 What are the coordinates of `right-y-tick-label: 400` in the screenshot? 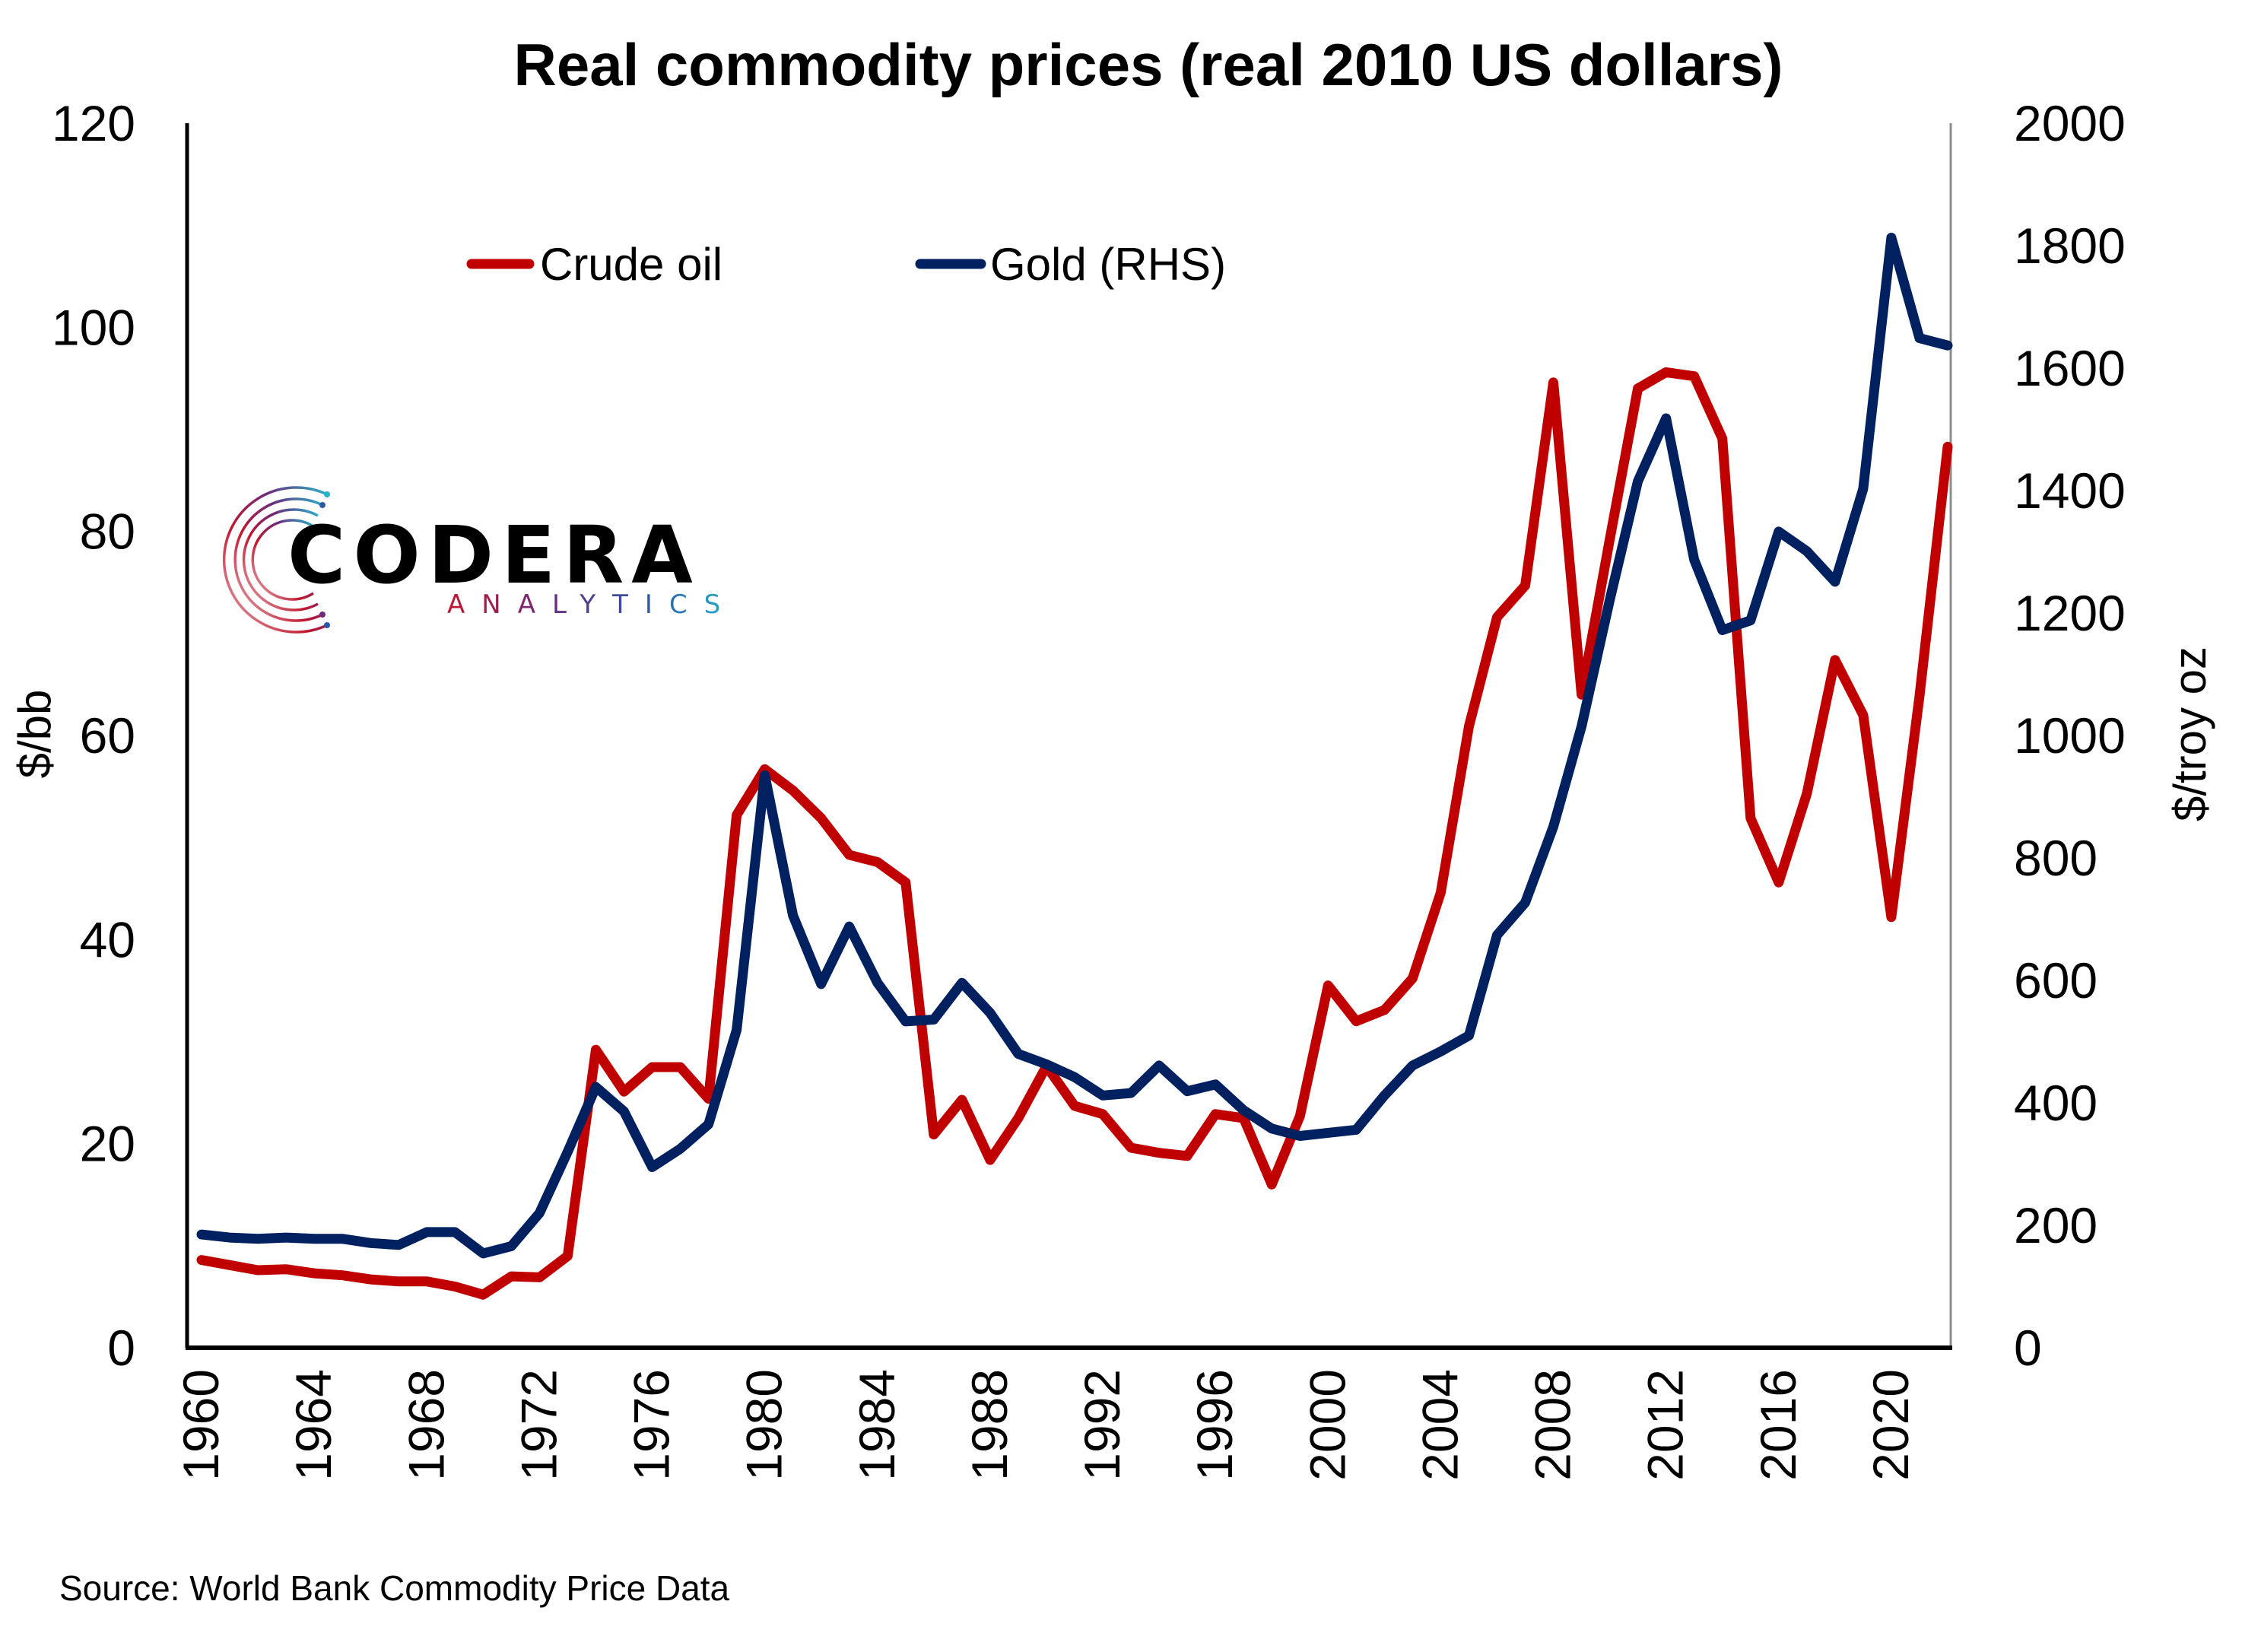 It's located at (2056, 1103).